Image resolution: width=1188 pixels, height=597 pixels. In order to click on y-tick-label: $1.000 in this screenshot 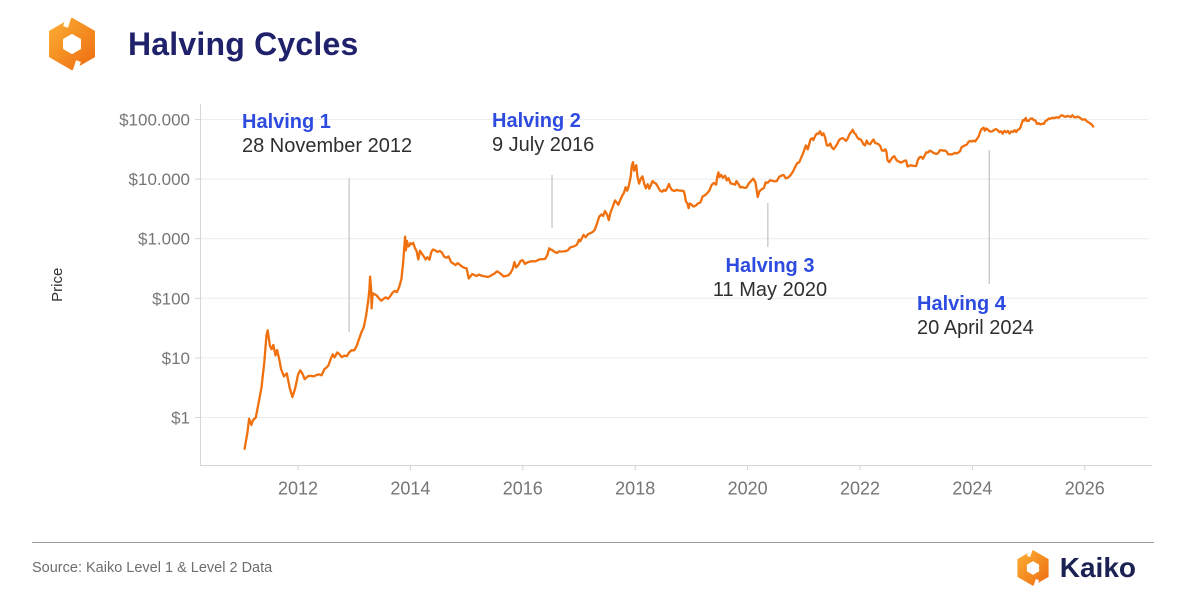, I will do `click(164, 239)`.